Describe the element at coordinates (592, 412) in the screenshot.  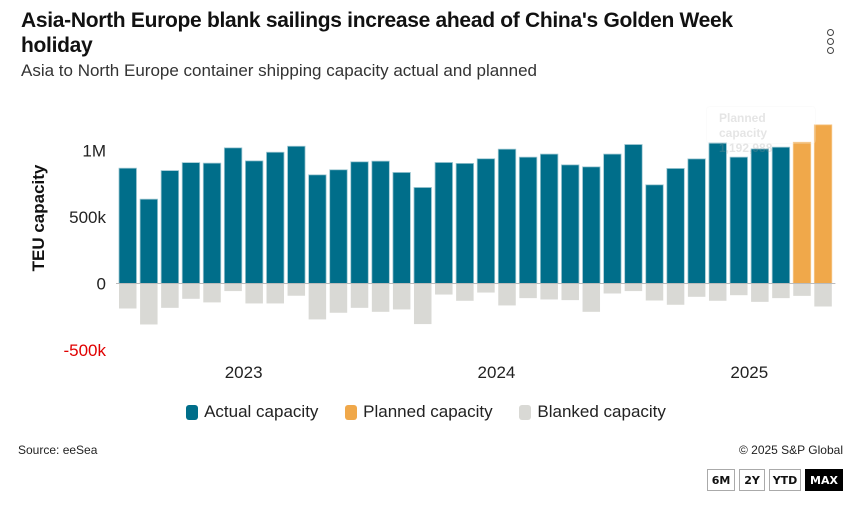
I see `legend-item-blanked: Blanked capacity` at that location.